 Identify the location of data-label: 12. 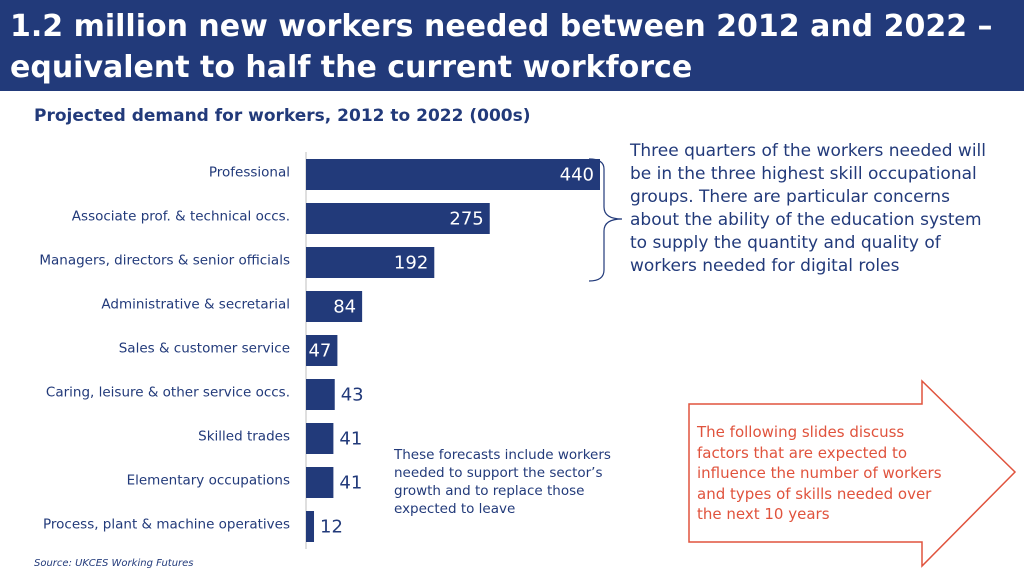
(331, 527).